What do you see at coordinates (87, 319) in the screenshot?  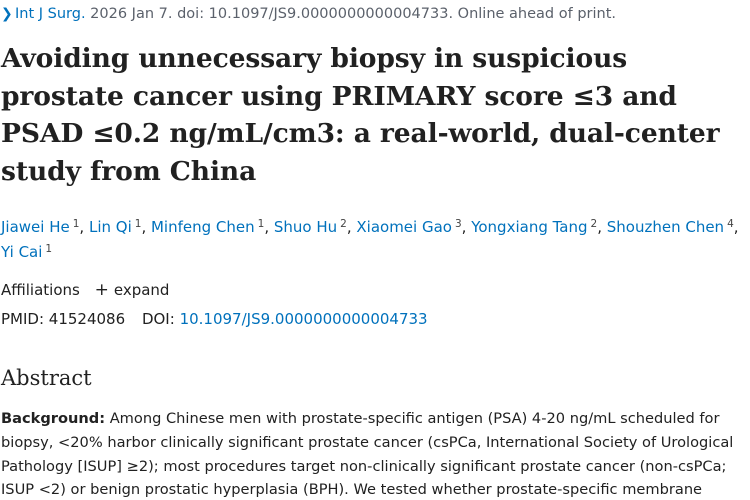 I see `pmid-value: 41524086` at bounding box center [87, 319].